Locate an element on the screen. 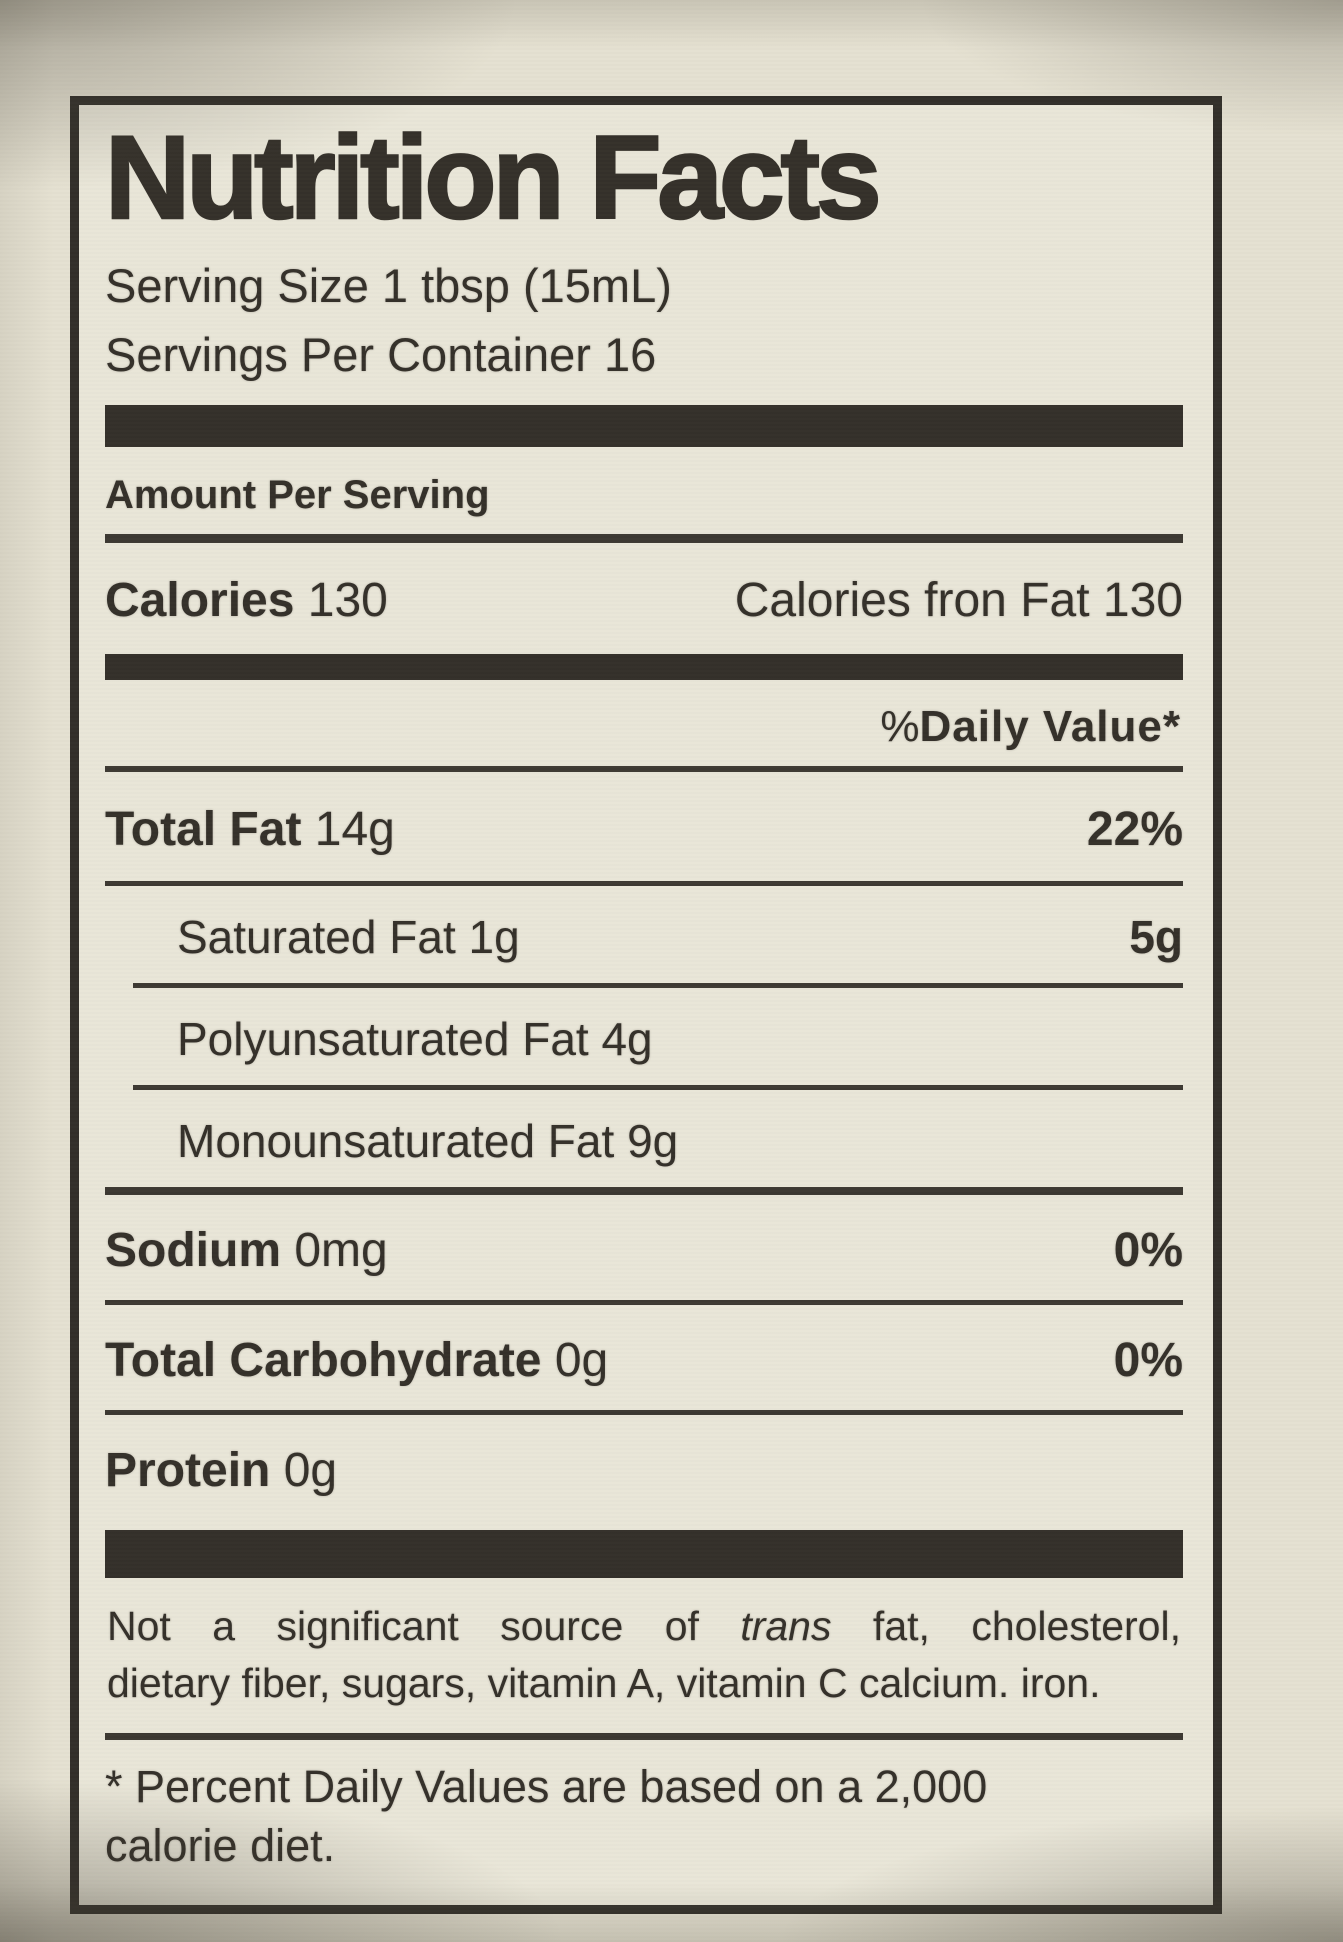 The height and width of the screenshot is (1942, 1343). trans-italic: trans is located at coordinates (786, 1626).